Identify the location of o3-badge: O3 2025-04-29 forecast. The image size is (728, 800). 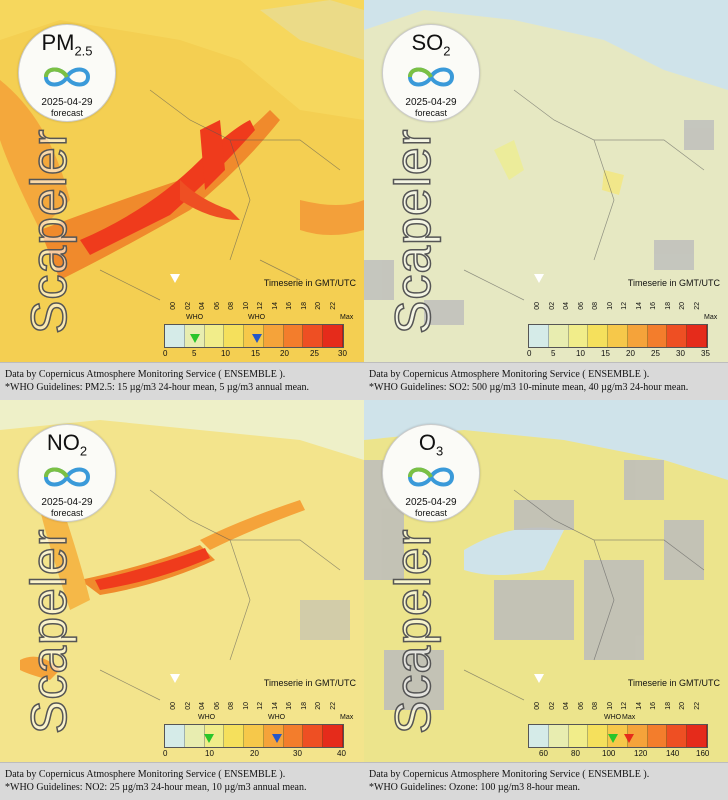
(431, 473).